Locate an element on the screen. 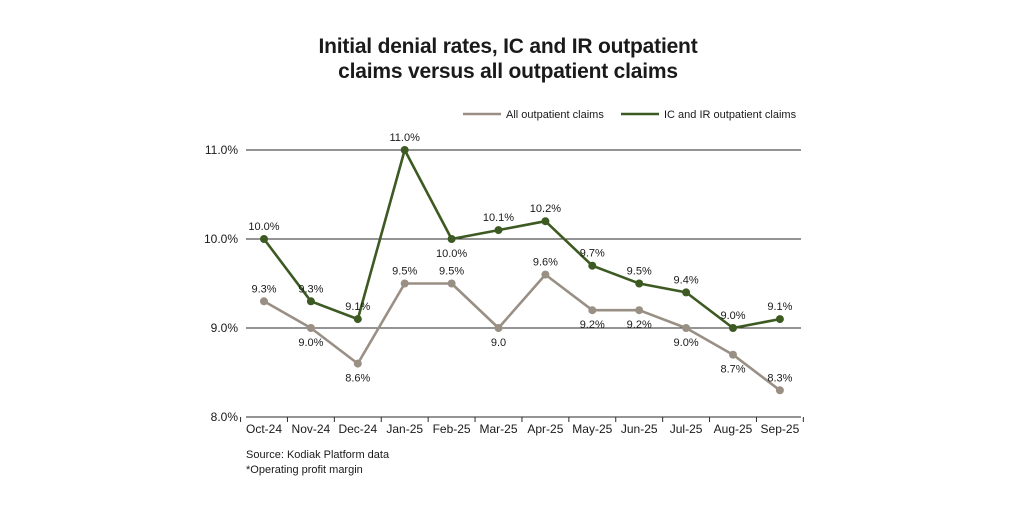 This screenshot has width=1024, height=512. footnote-line: *Operating profit margin is located at coordinates (304, 470).